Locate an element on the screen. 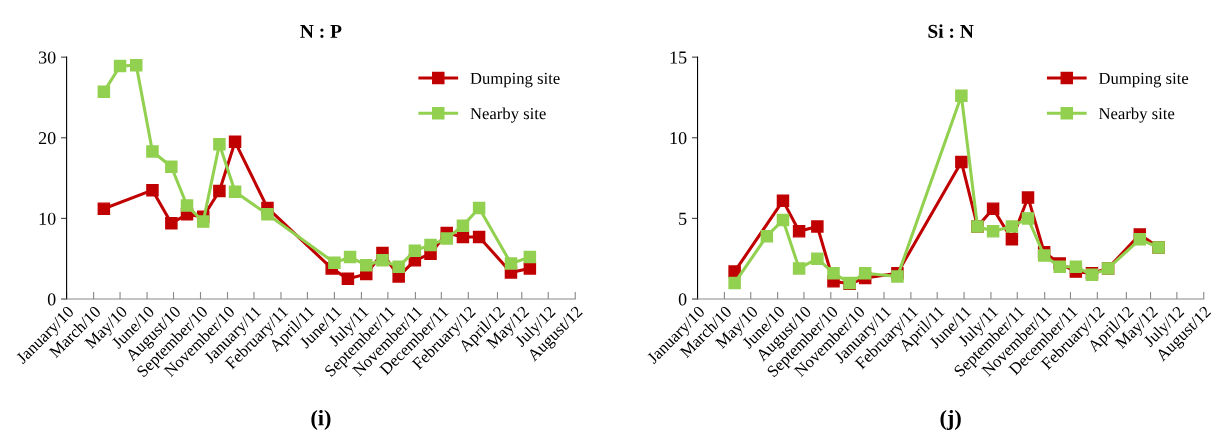 Image resolution: width=1211 pixels, height=443 pixels. text: (i) is located at coordinates (321, 420).